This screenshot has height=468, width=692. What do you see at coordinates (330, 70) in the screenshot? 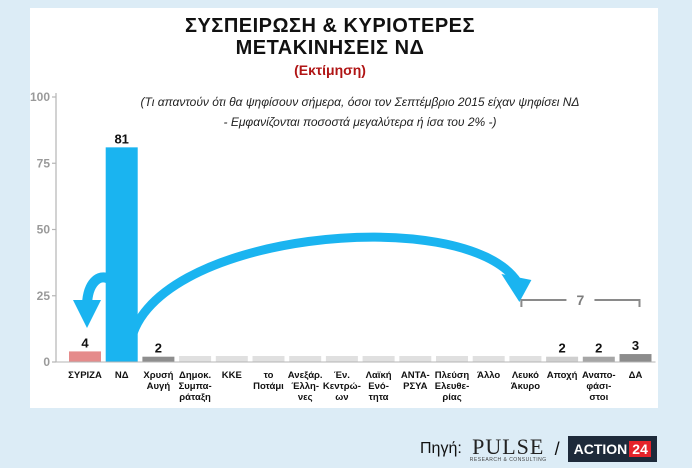
I see `chart-subtitle: (Εκτίμηση)` at bounding box center [330, 70].